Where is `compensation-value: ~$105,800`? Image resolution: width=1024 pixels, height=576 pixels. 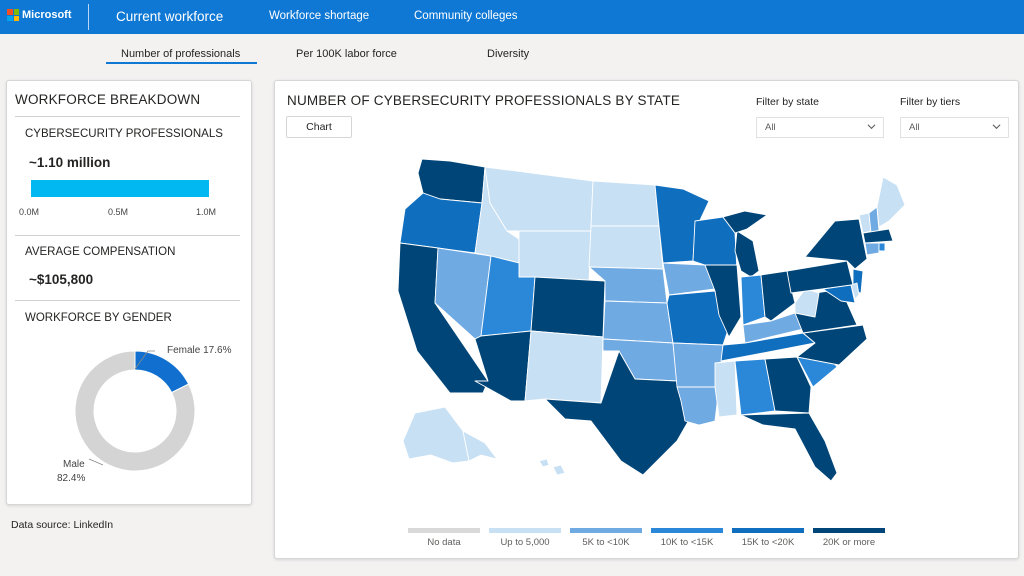 compensation-value: ~$105,800 is located at coordinates (61, 279).